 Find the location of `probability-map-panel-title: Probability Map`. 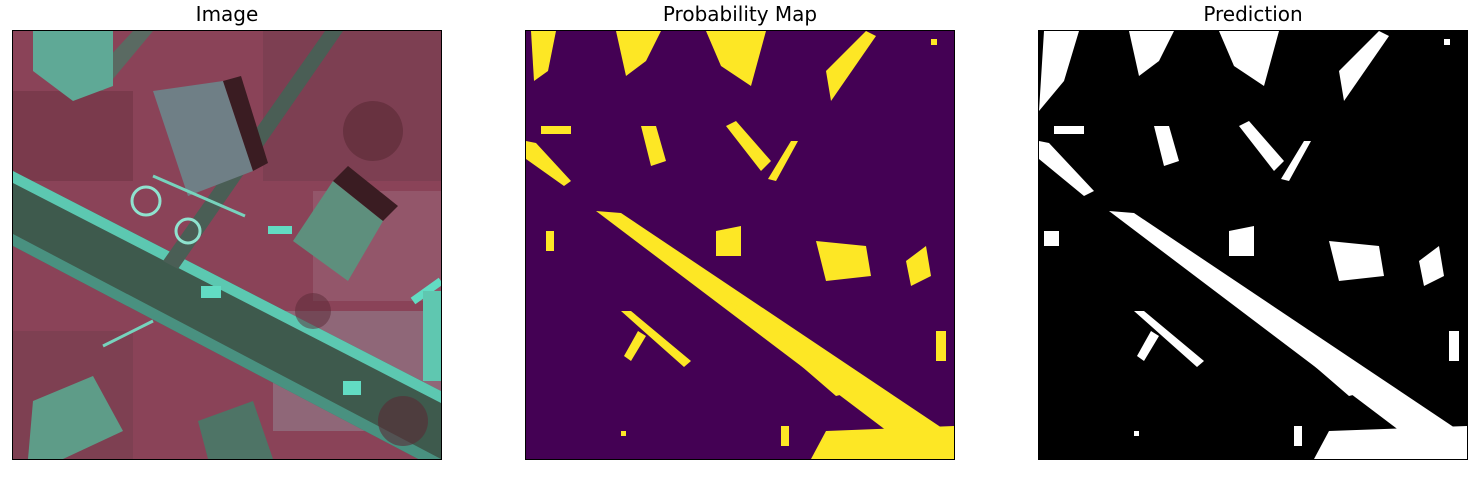

probability-map-panel-title: Probability Map is located at coordinates (740, 14).